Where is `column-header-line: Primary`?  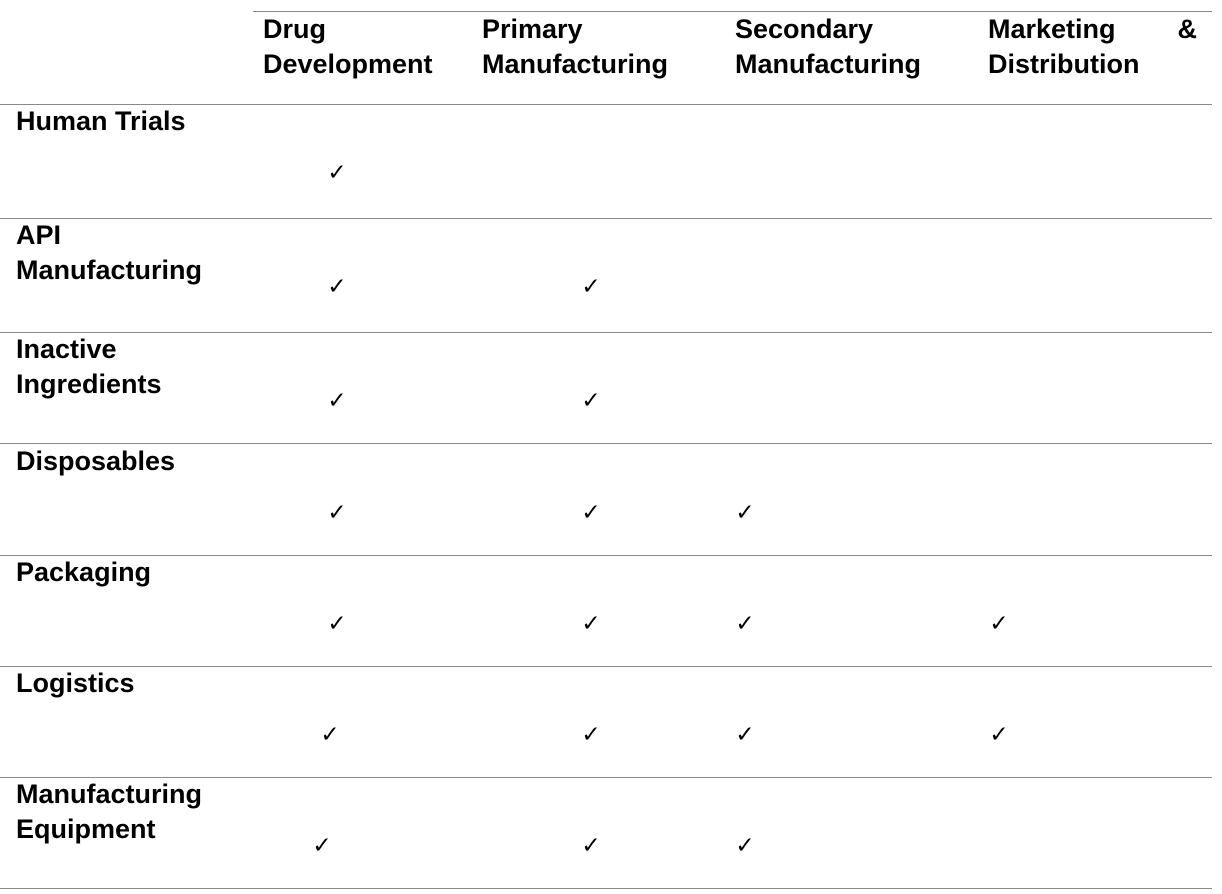 column-header-line: Primary is located at coordinates (532, 29).